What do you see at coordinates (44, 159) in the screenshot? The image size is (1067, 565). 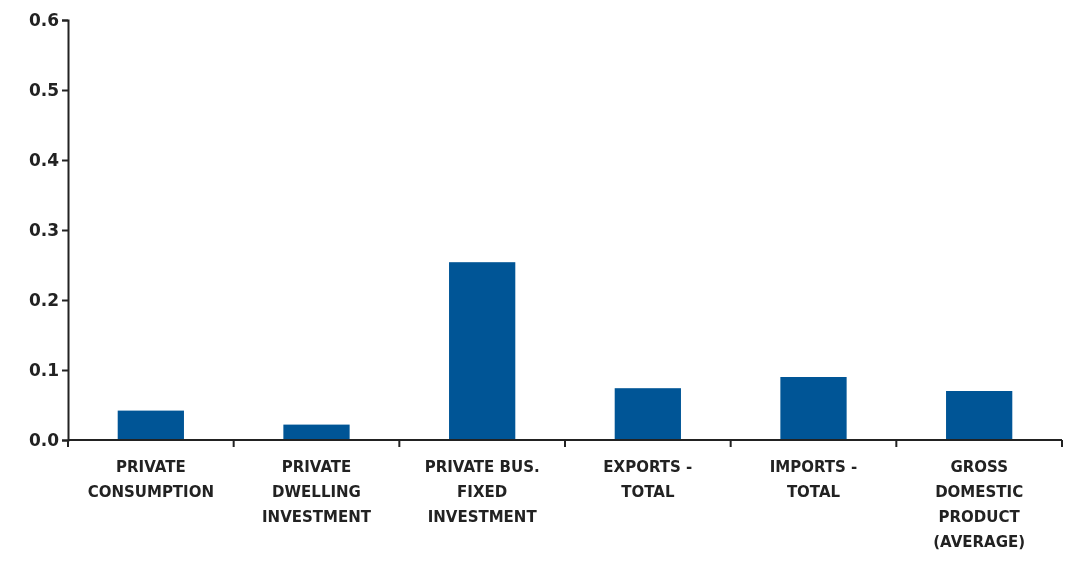 I see `y-tick-label: 0.4` at bounding box center [44, 159].